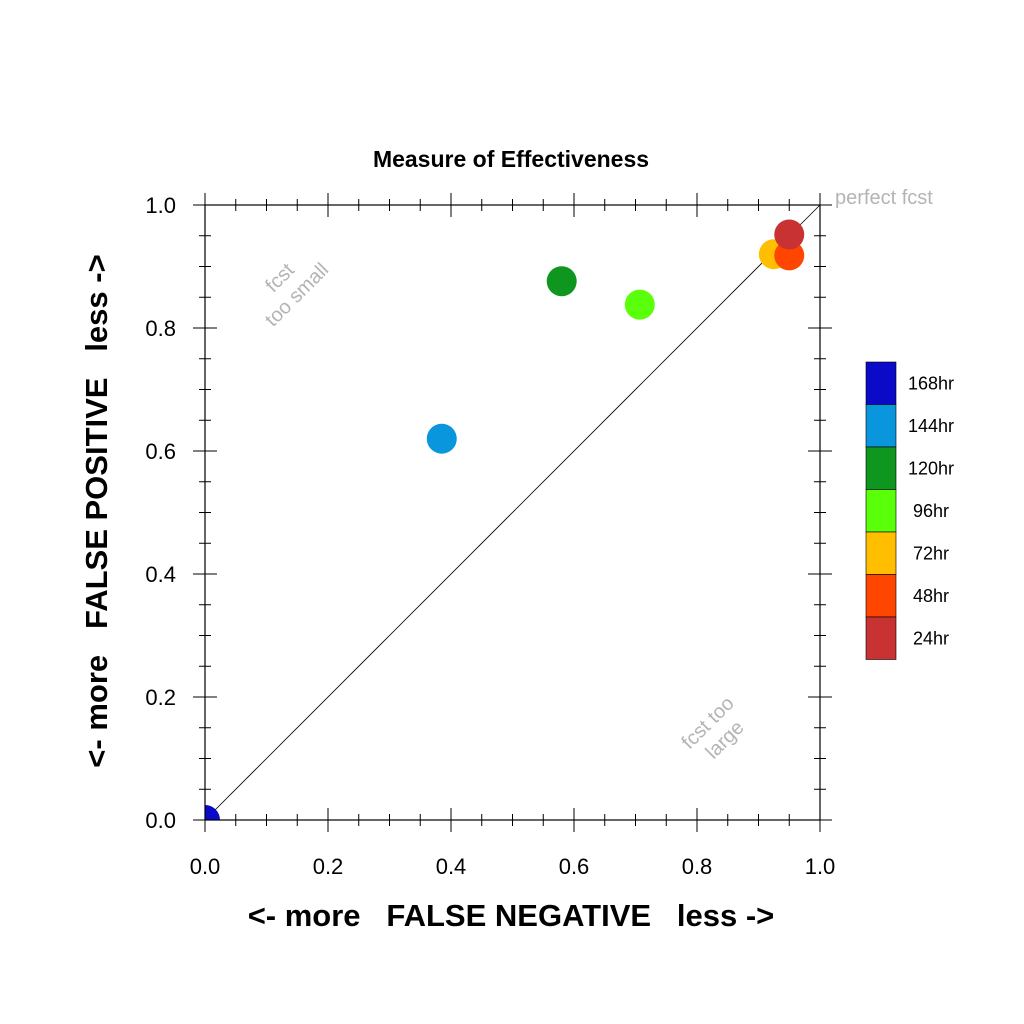 This screenshot has height=1024, width=1024. What do you see at coordinates (931, 468) in the screenshot?
I see `legend-label-120hr: 120hr` at bounding box center [931, 468].